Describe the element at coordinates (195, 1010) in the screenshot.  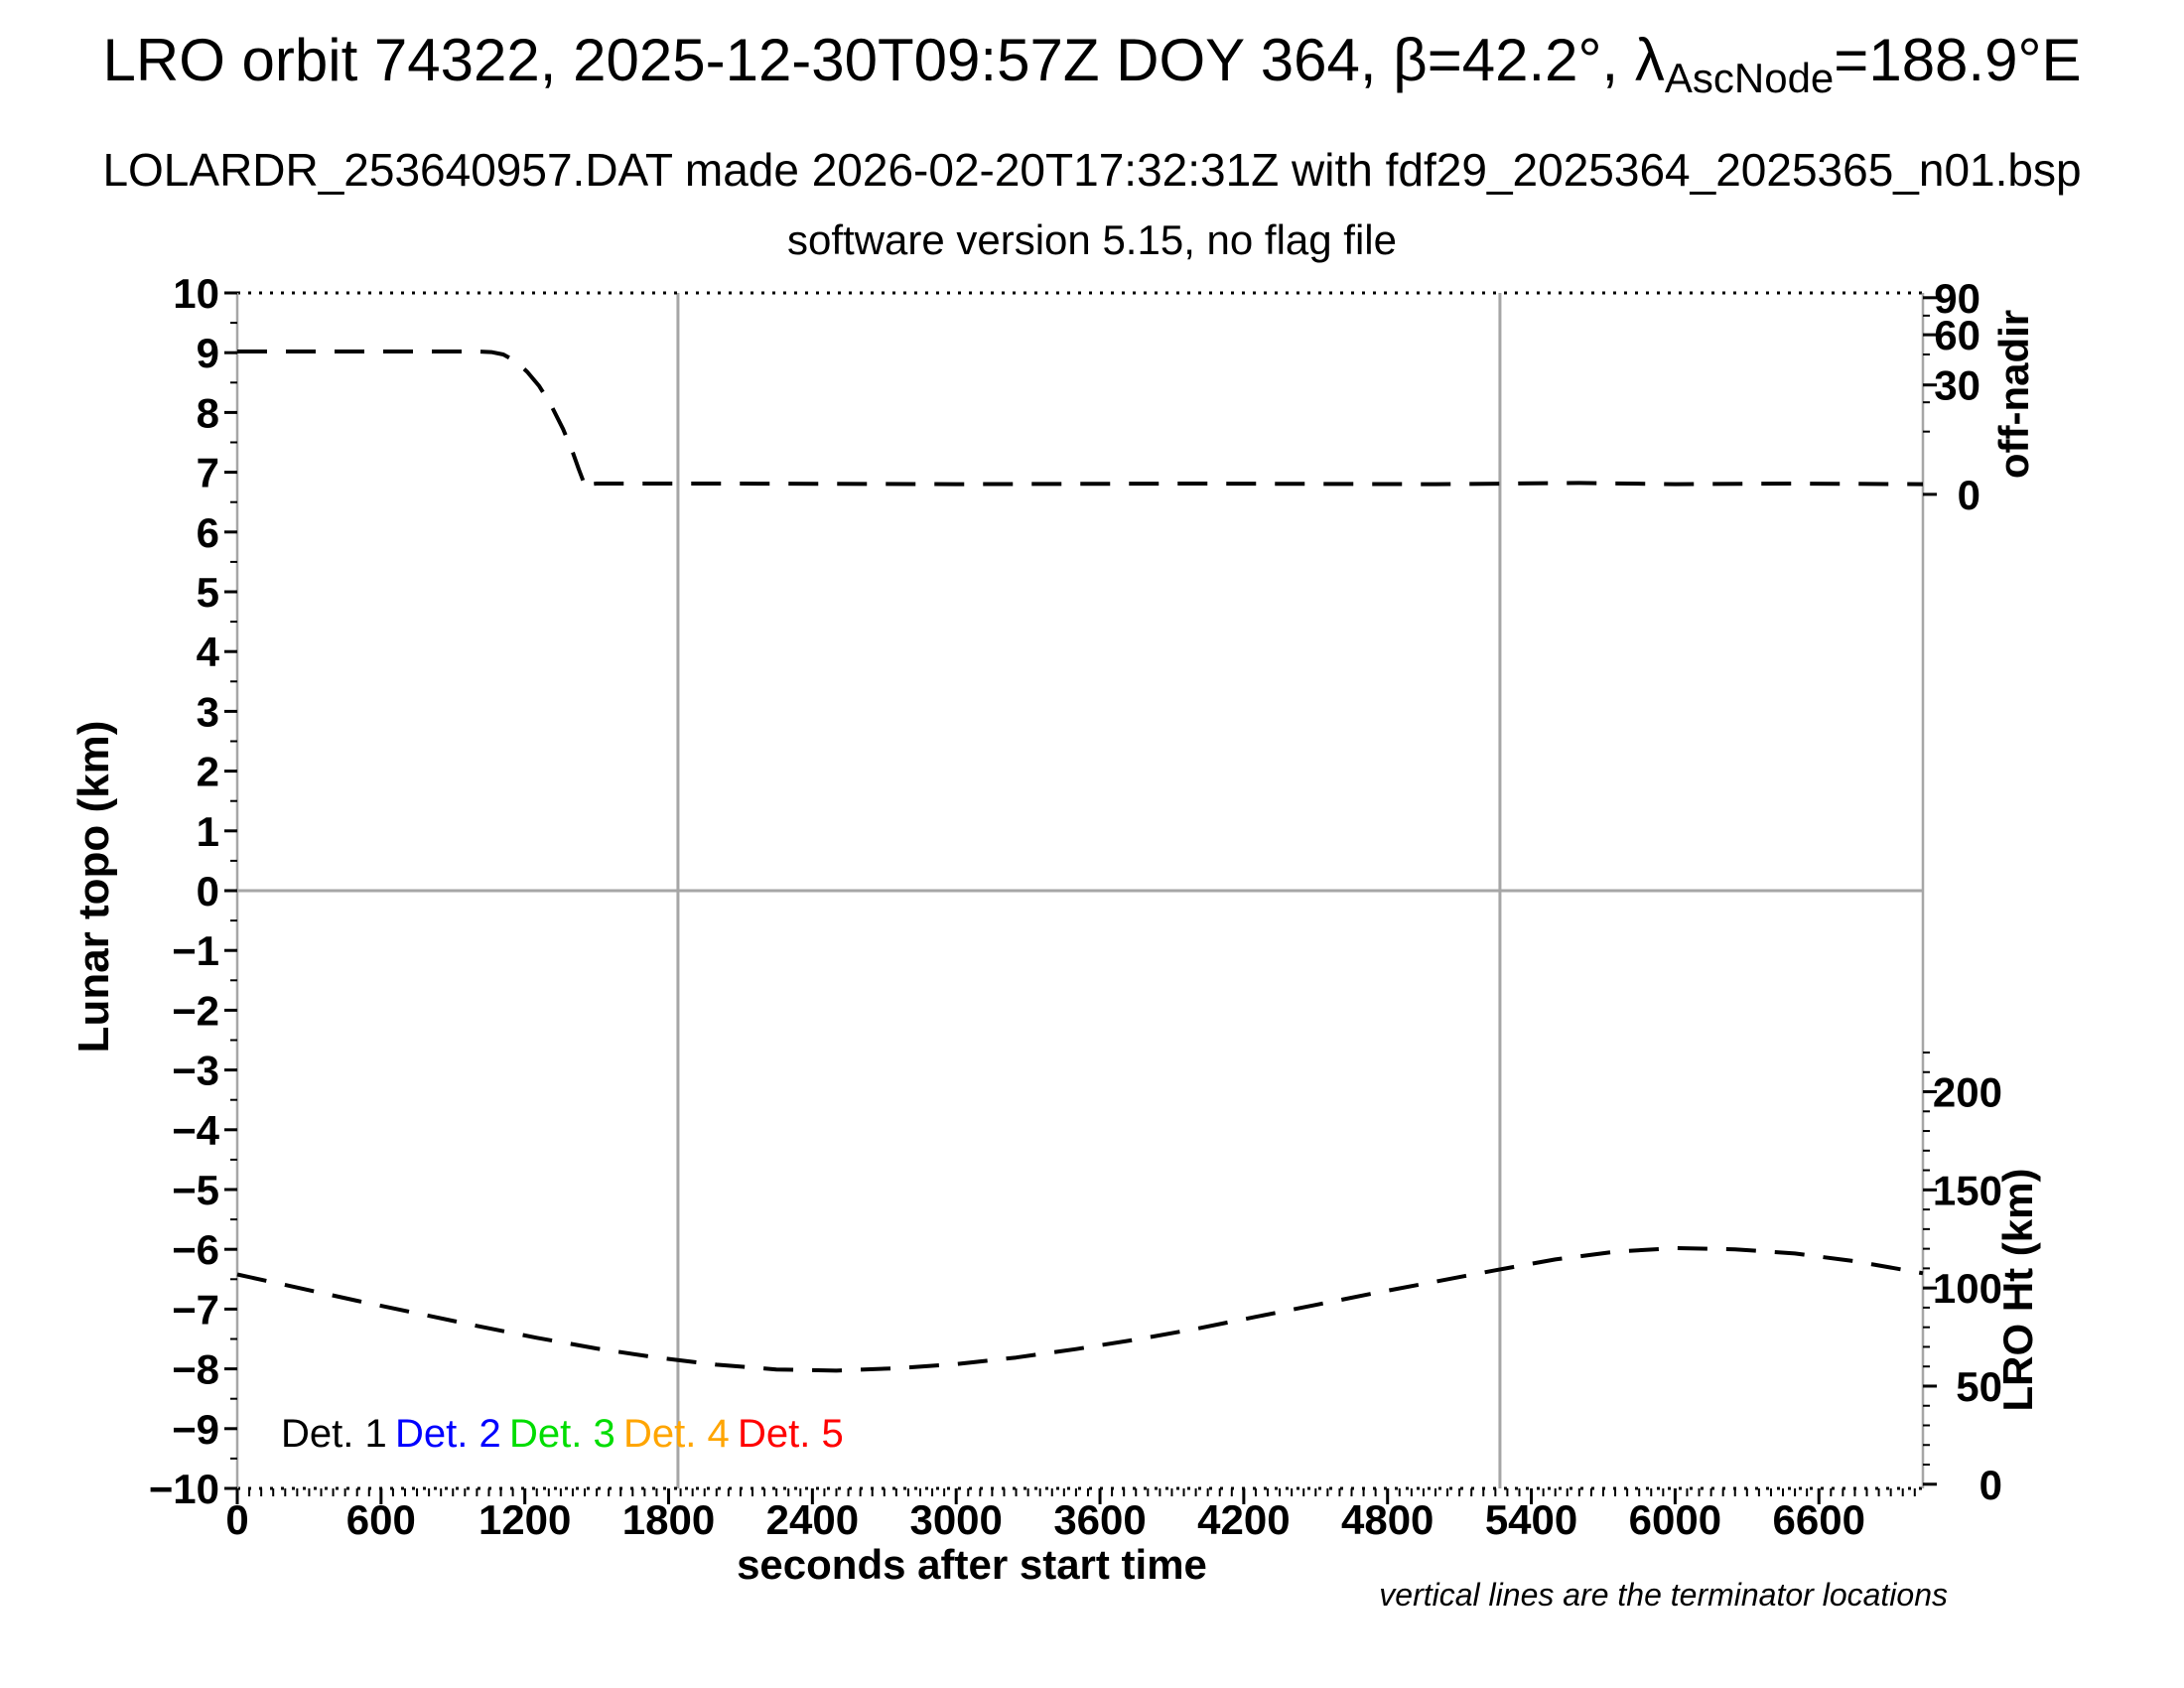
I see `y-left-tick-label: −2` at that location.